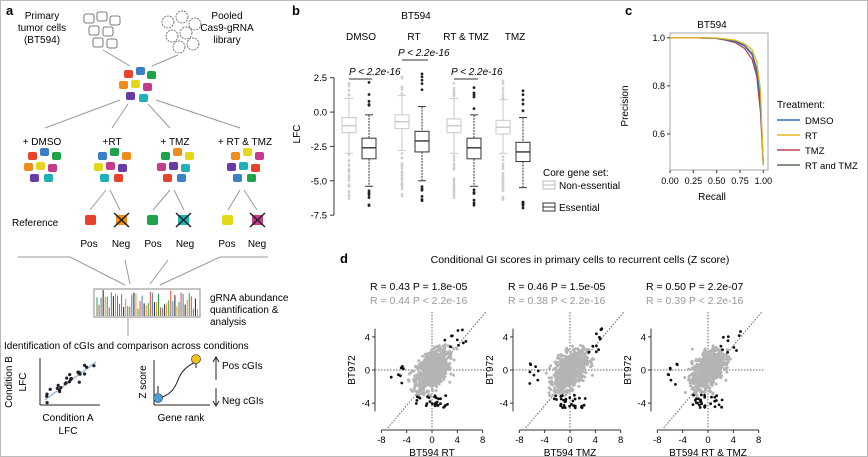 Image resolution: width=868 pixels, height=457 pixels. Describe the element at coordinates (576, 173) in the screenshot. I see `box-legend-title: Core gene set:` at that location.